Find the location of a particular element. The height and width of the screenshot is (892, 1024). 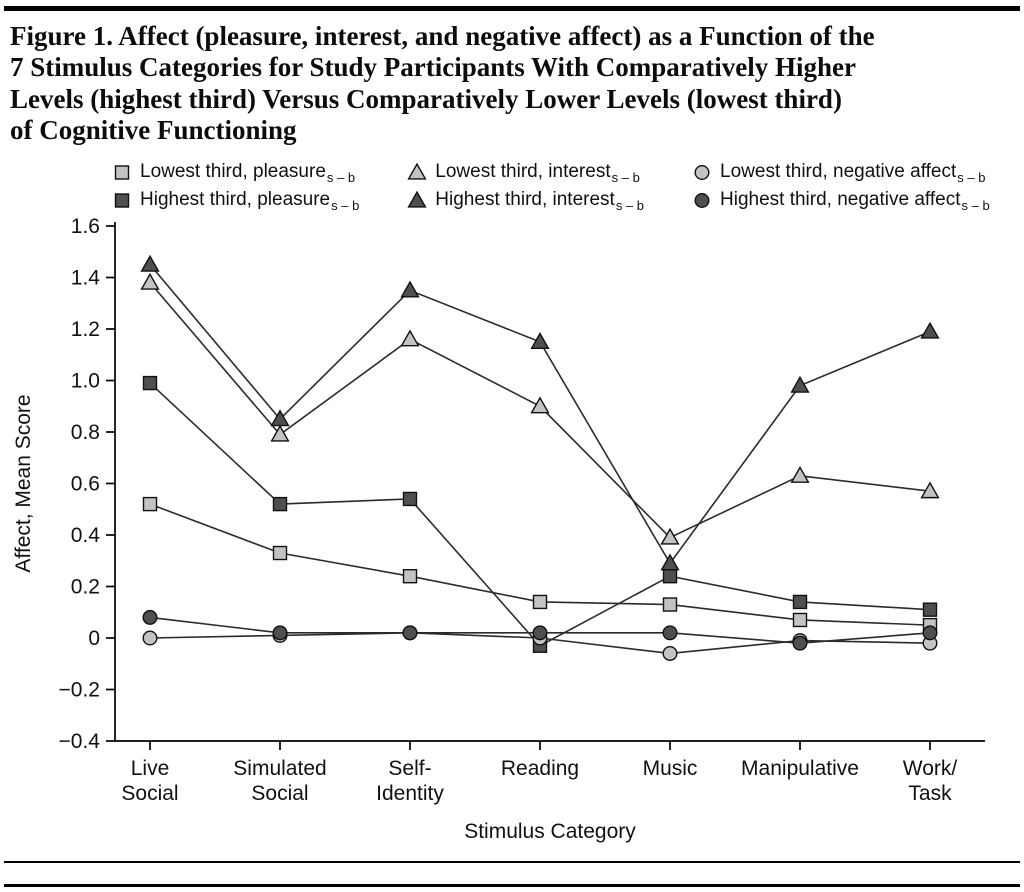

y-tick-label: 0.8 is located at coordinates (85, 432).